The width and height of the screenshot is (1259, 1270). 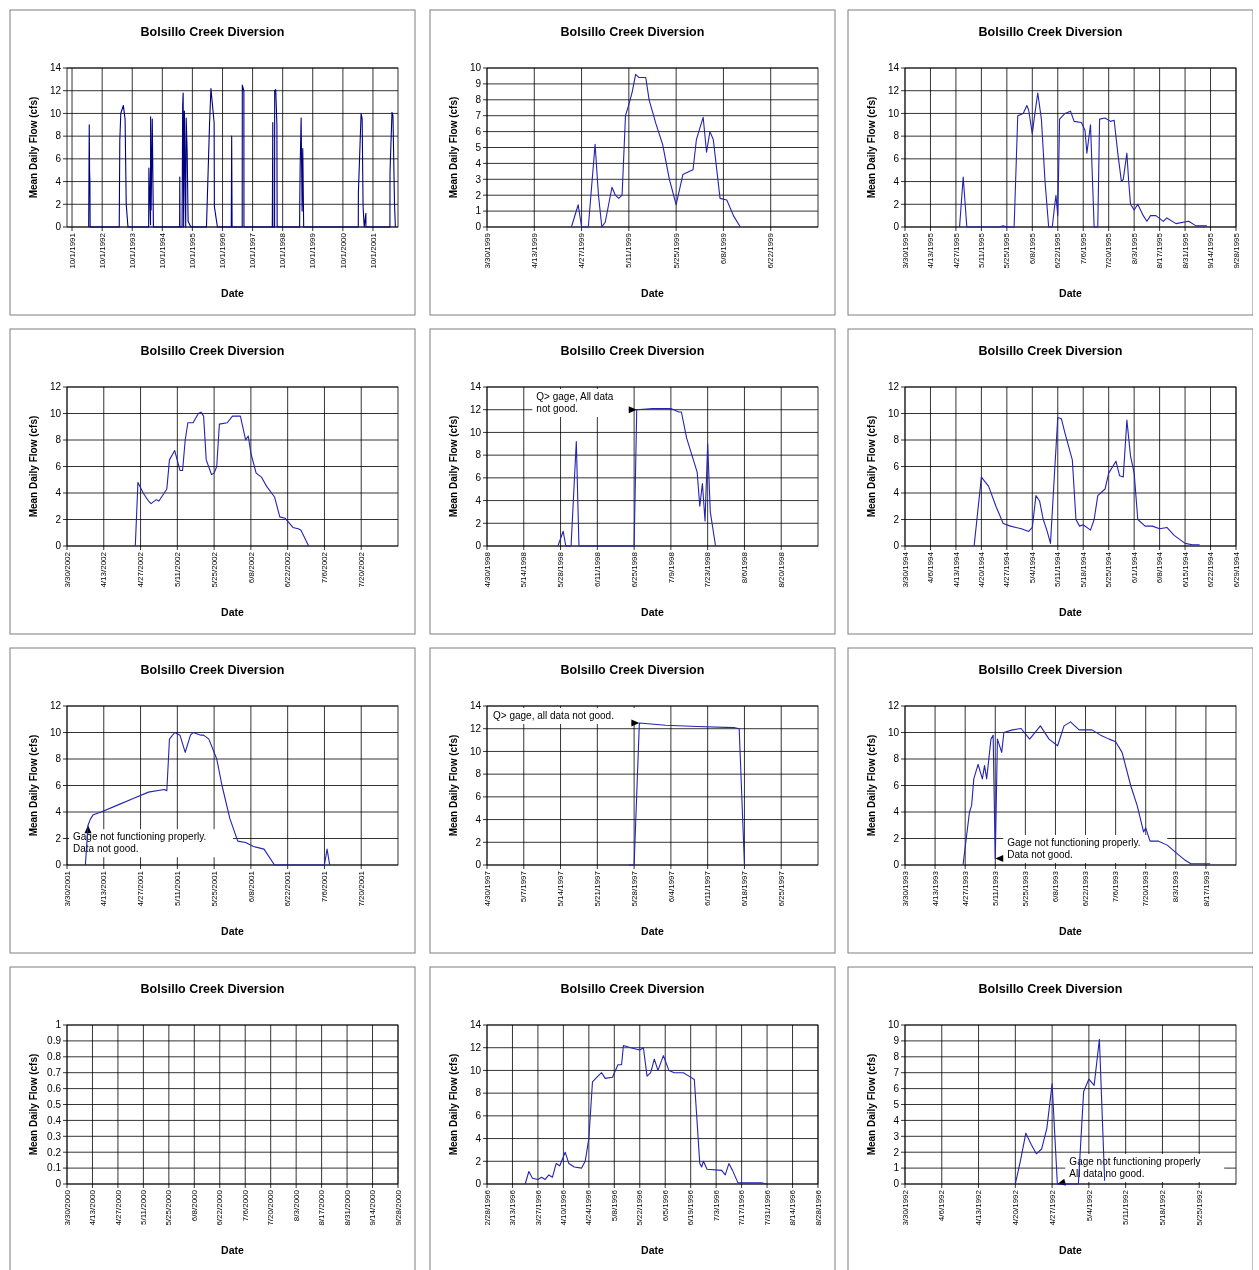 I want to click on x-tick-label: 6/22/1995, so click(x=1058, y=250).